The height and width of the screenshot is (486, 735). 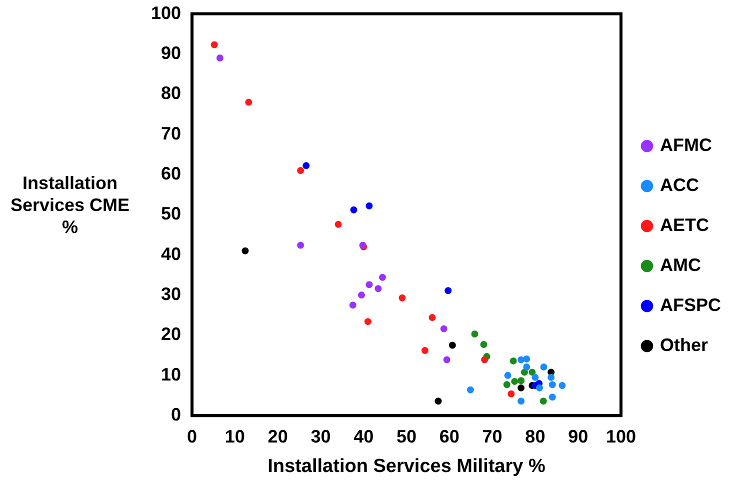 I want to click on legend-label: AFSPC, so click(x=691, y=304).